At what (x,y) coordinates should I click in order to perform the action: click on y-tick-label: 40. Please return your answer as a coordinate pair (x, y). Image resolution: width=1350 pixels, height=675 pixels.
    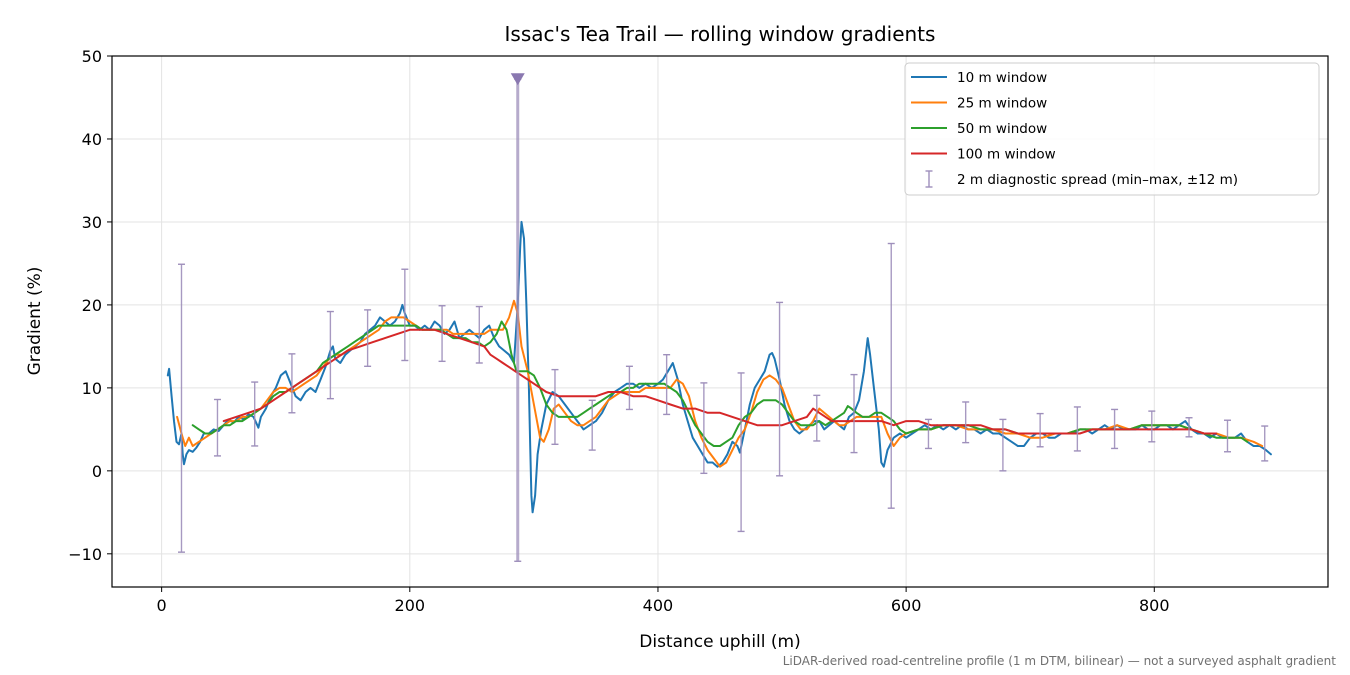
    Looking at the image, I should click on (92, 139).